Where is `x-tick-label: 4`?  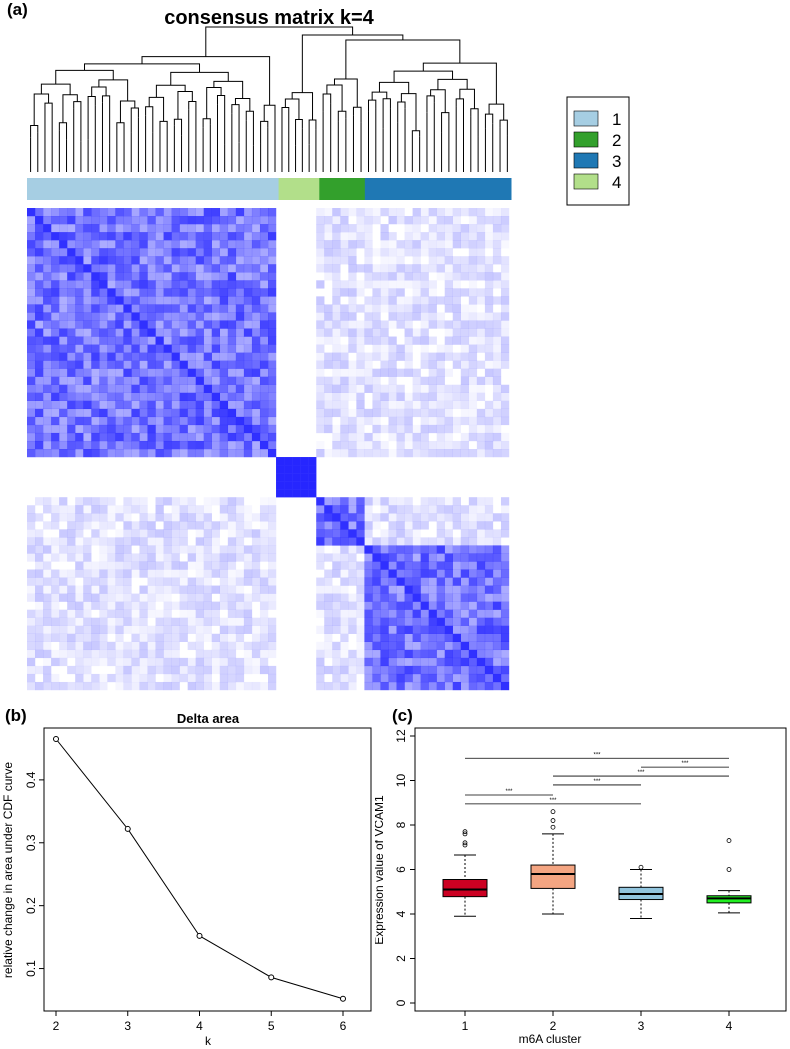 x-tick-label: 4 is located at coordinates (199, 1026).